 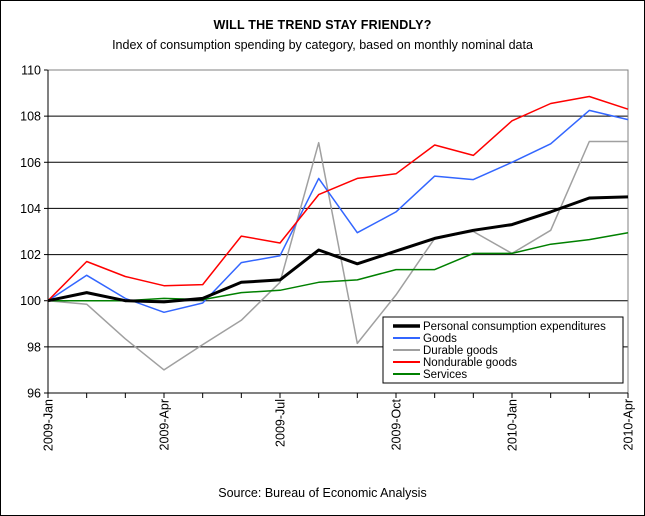 I want to click on y-tick-label: 96, so click(x=34, y=394).